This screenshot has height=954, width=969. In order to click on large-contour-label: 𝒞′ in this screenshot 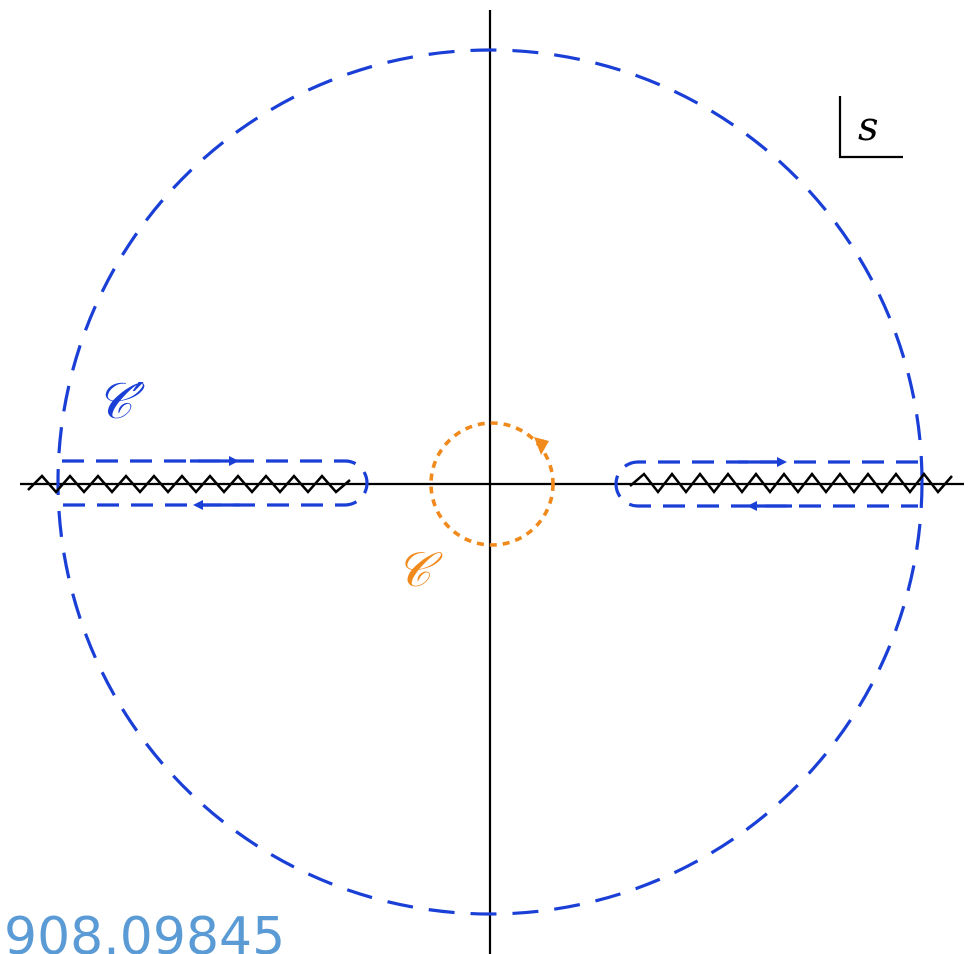, I will do `click(120, 401)`.